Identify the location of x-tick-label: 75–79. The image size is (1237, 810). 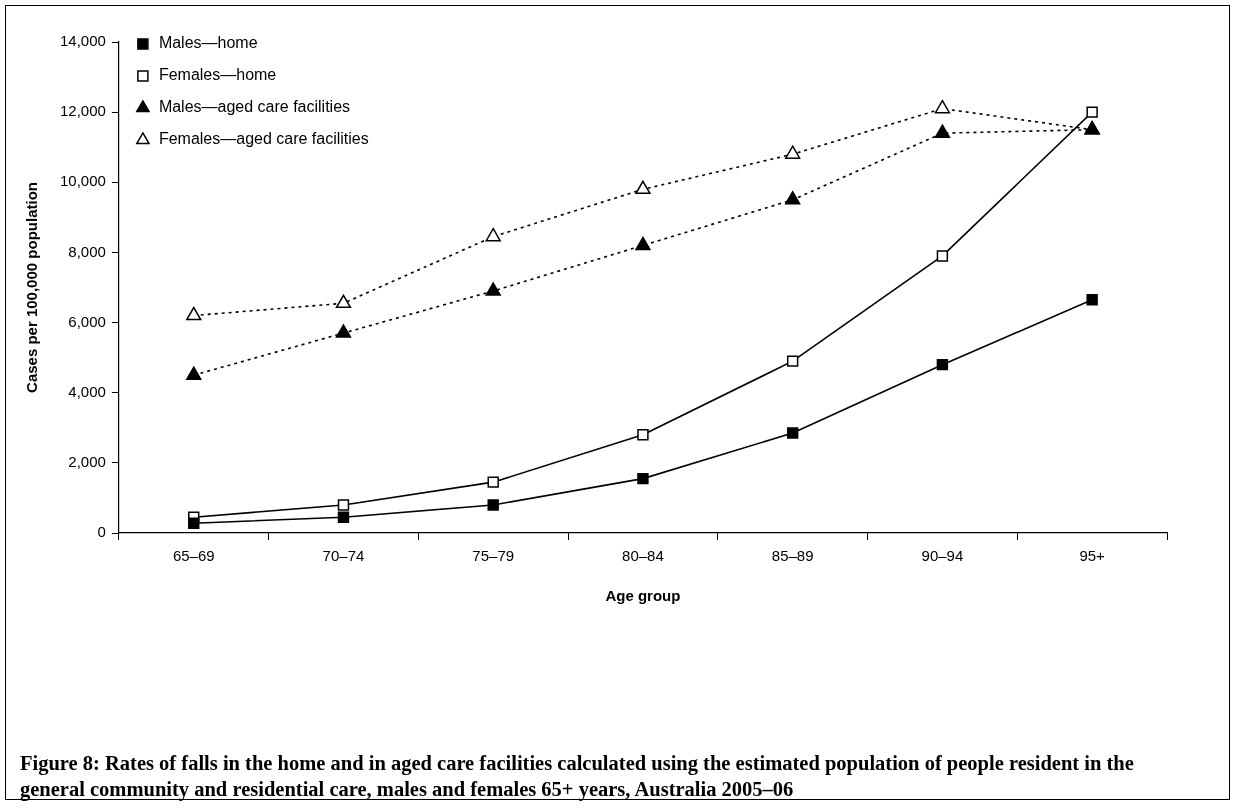
(493, 556).